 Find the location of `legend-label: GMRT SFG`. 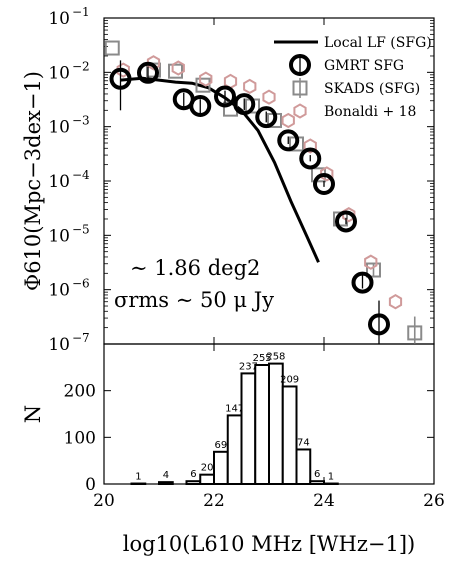

legend-label: GMRT SFG is located at coordinates (364, 66).